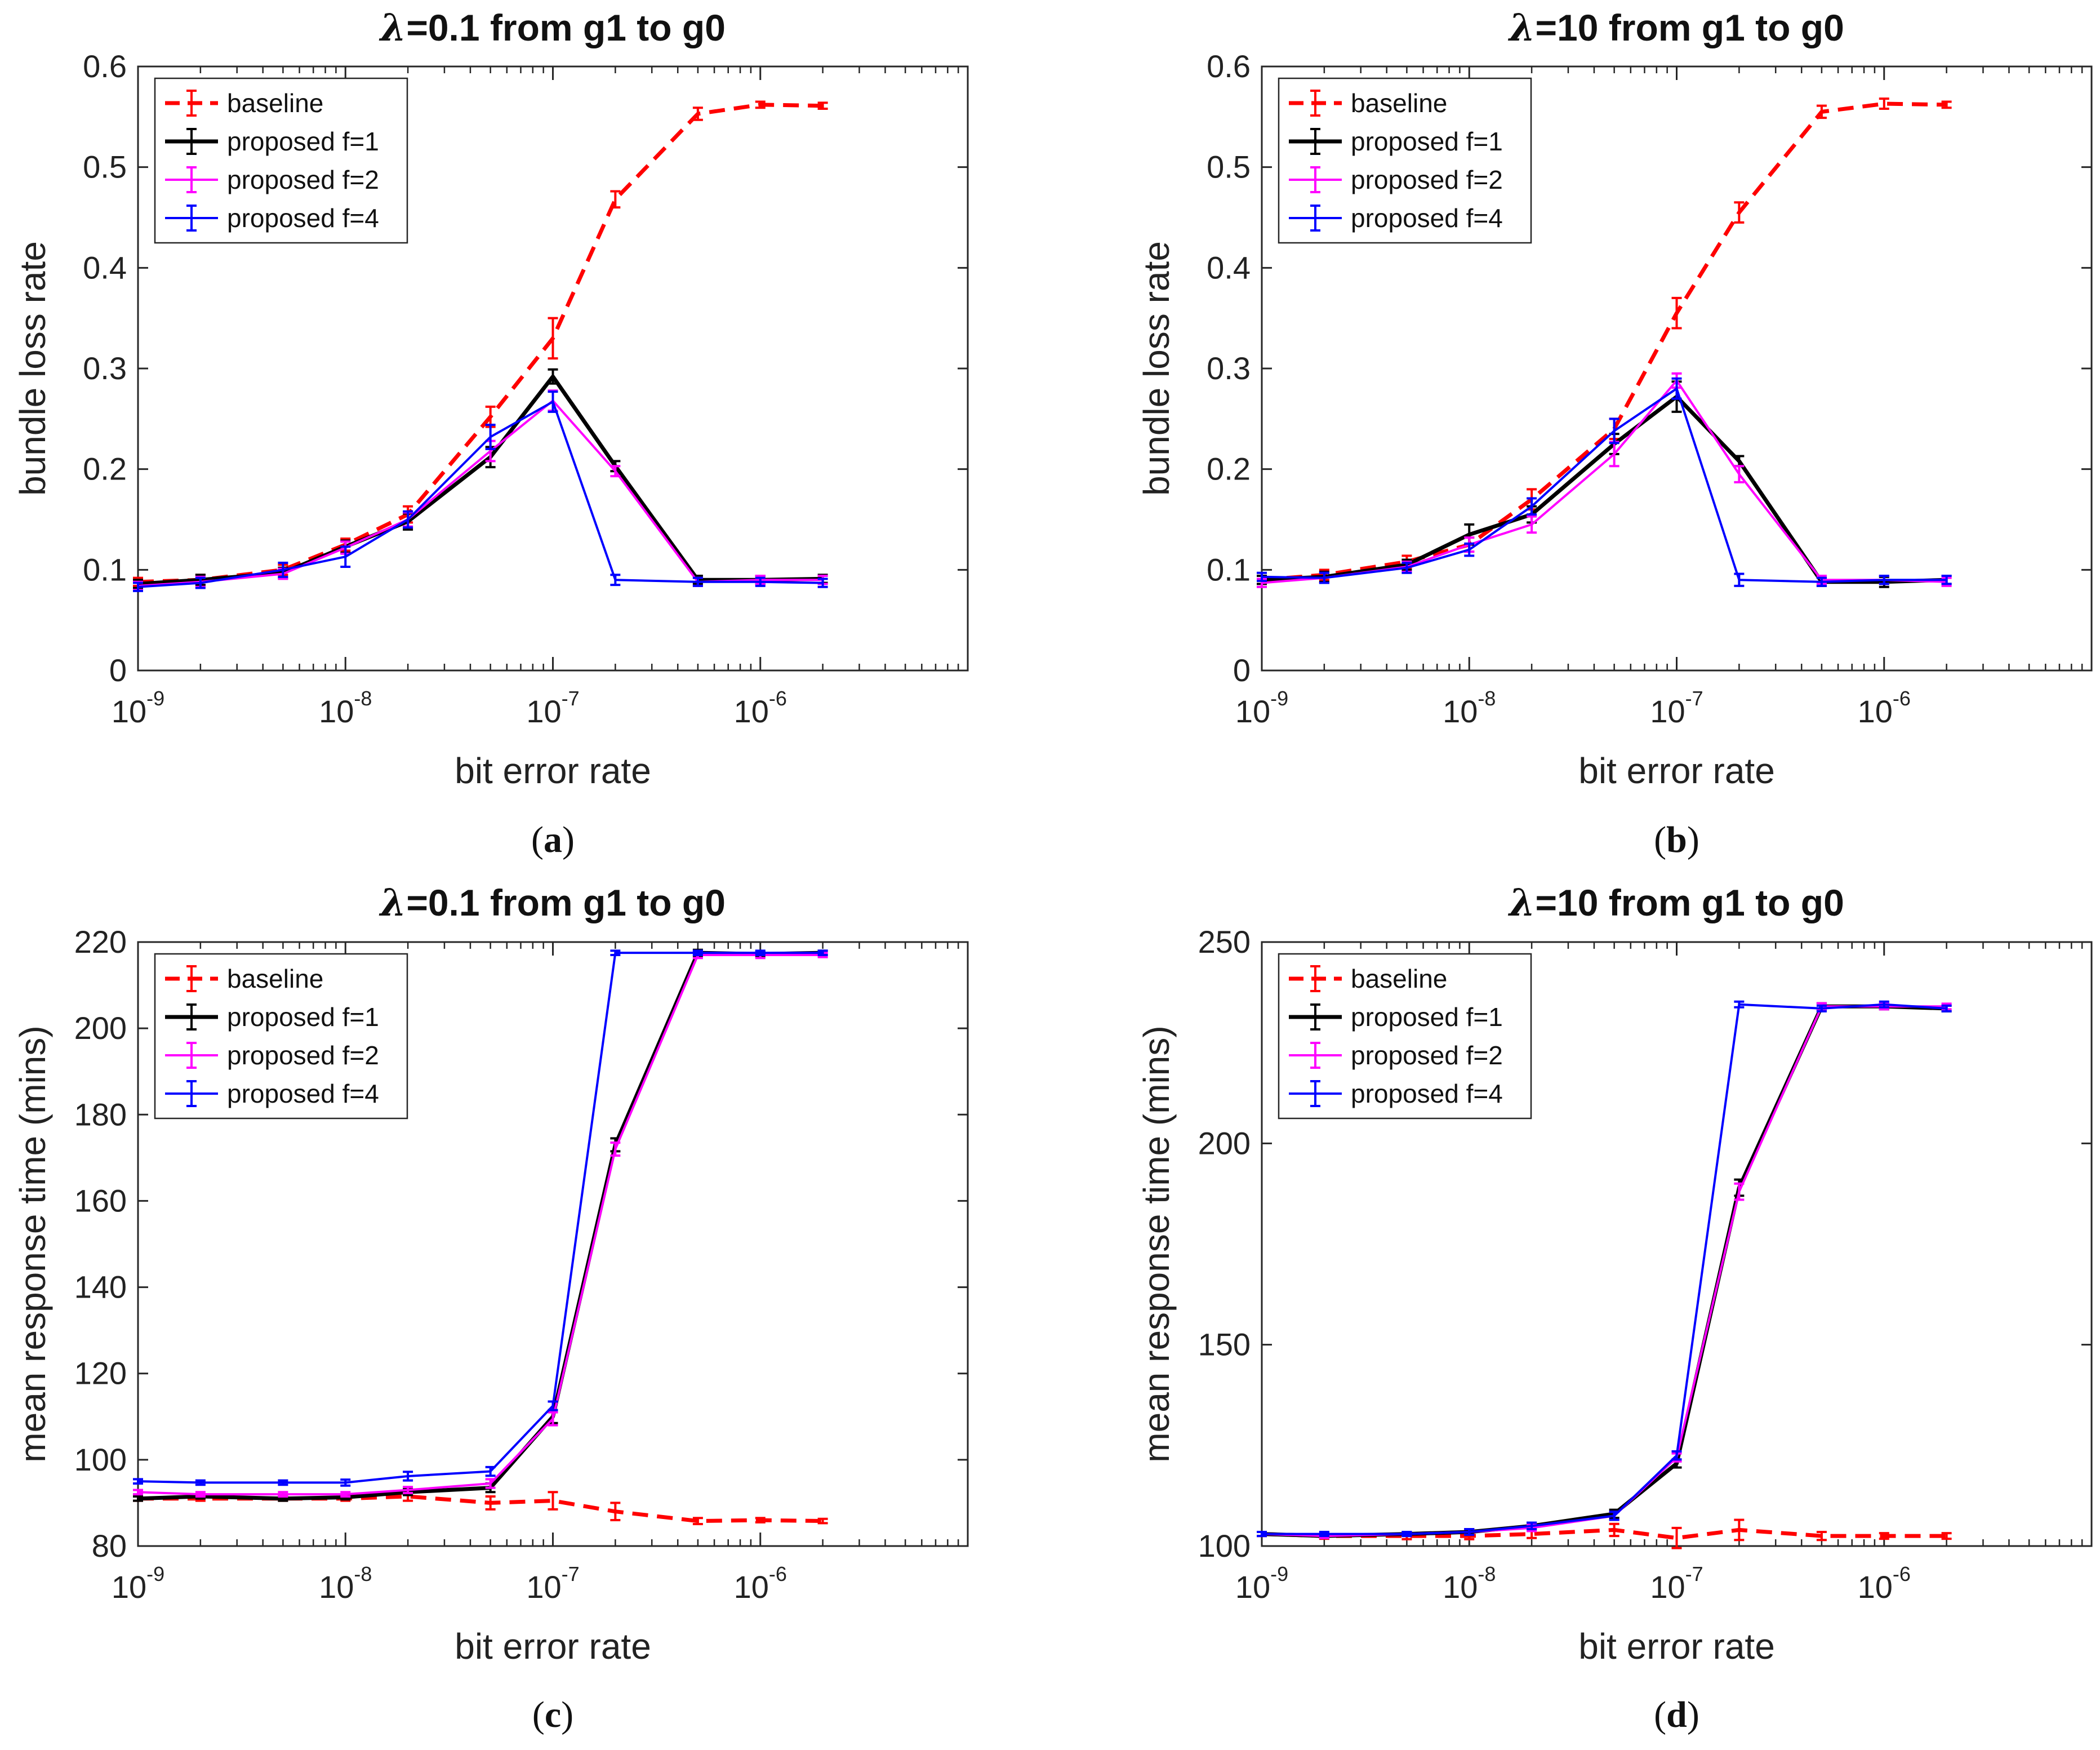  I want to click on y-tick-label: 120, so click(101, 1373).